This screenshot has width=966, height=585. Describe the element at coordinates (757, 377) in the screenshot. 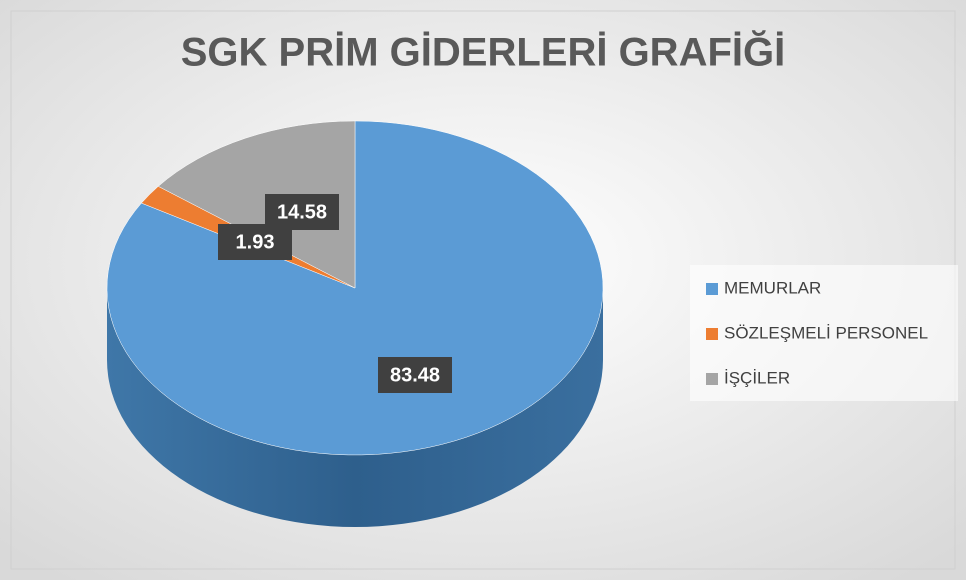

I see `legend-label: İŞÇİLER` at that location.